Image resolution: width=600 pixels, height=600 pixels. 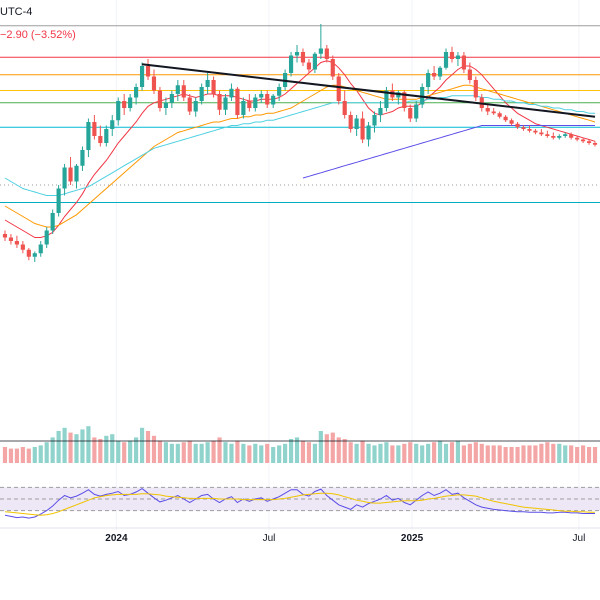 I want to click on timezone-label: UTC-4, so click(x=16, y=12).